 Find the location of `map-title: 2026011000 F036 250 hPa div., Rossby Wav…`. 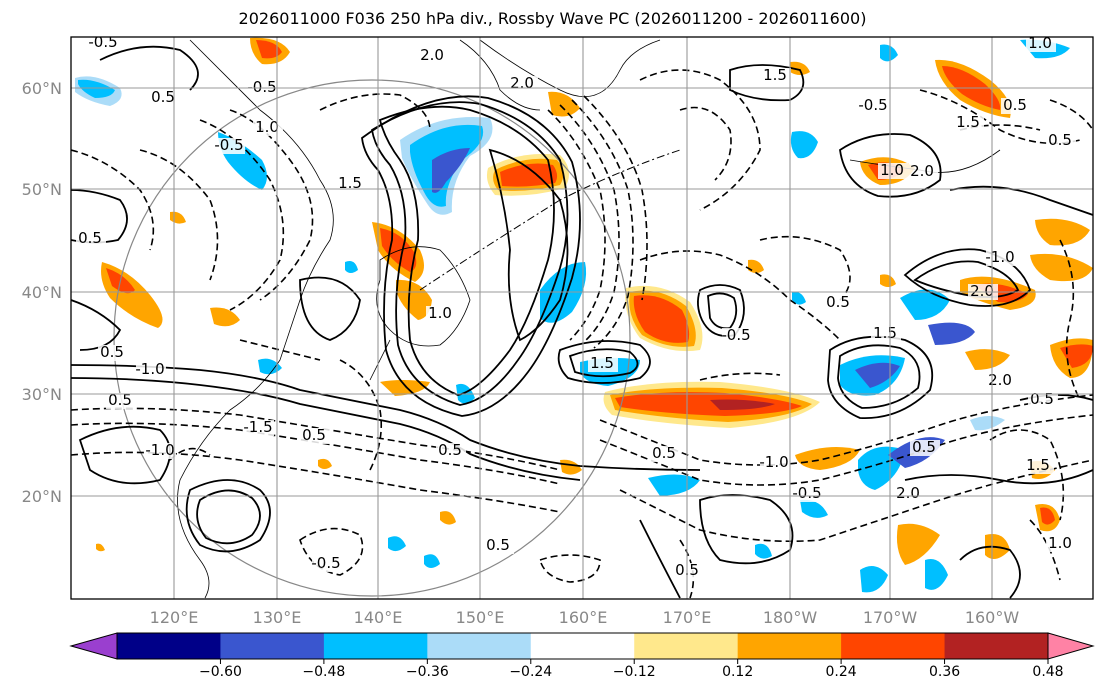

map-title: 2026011000 F036 250 hPa div., Rossby Wav… is located at coordinates (552, 18).